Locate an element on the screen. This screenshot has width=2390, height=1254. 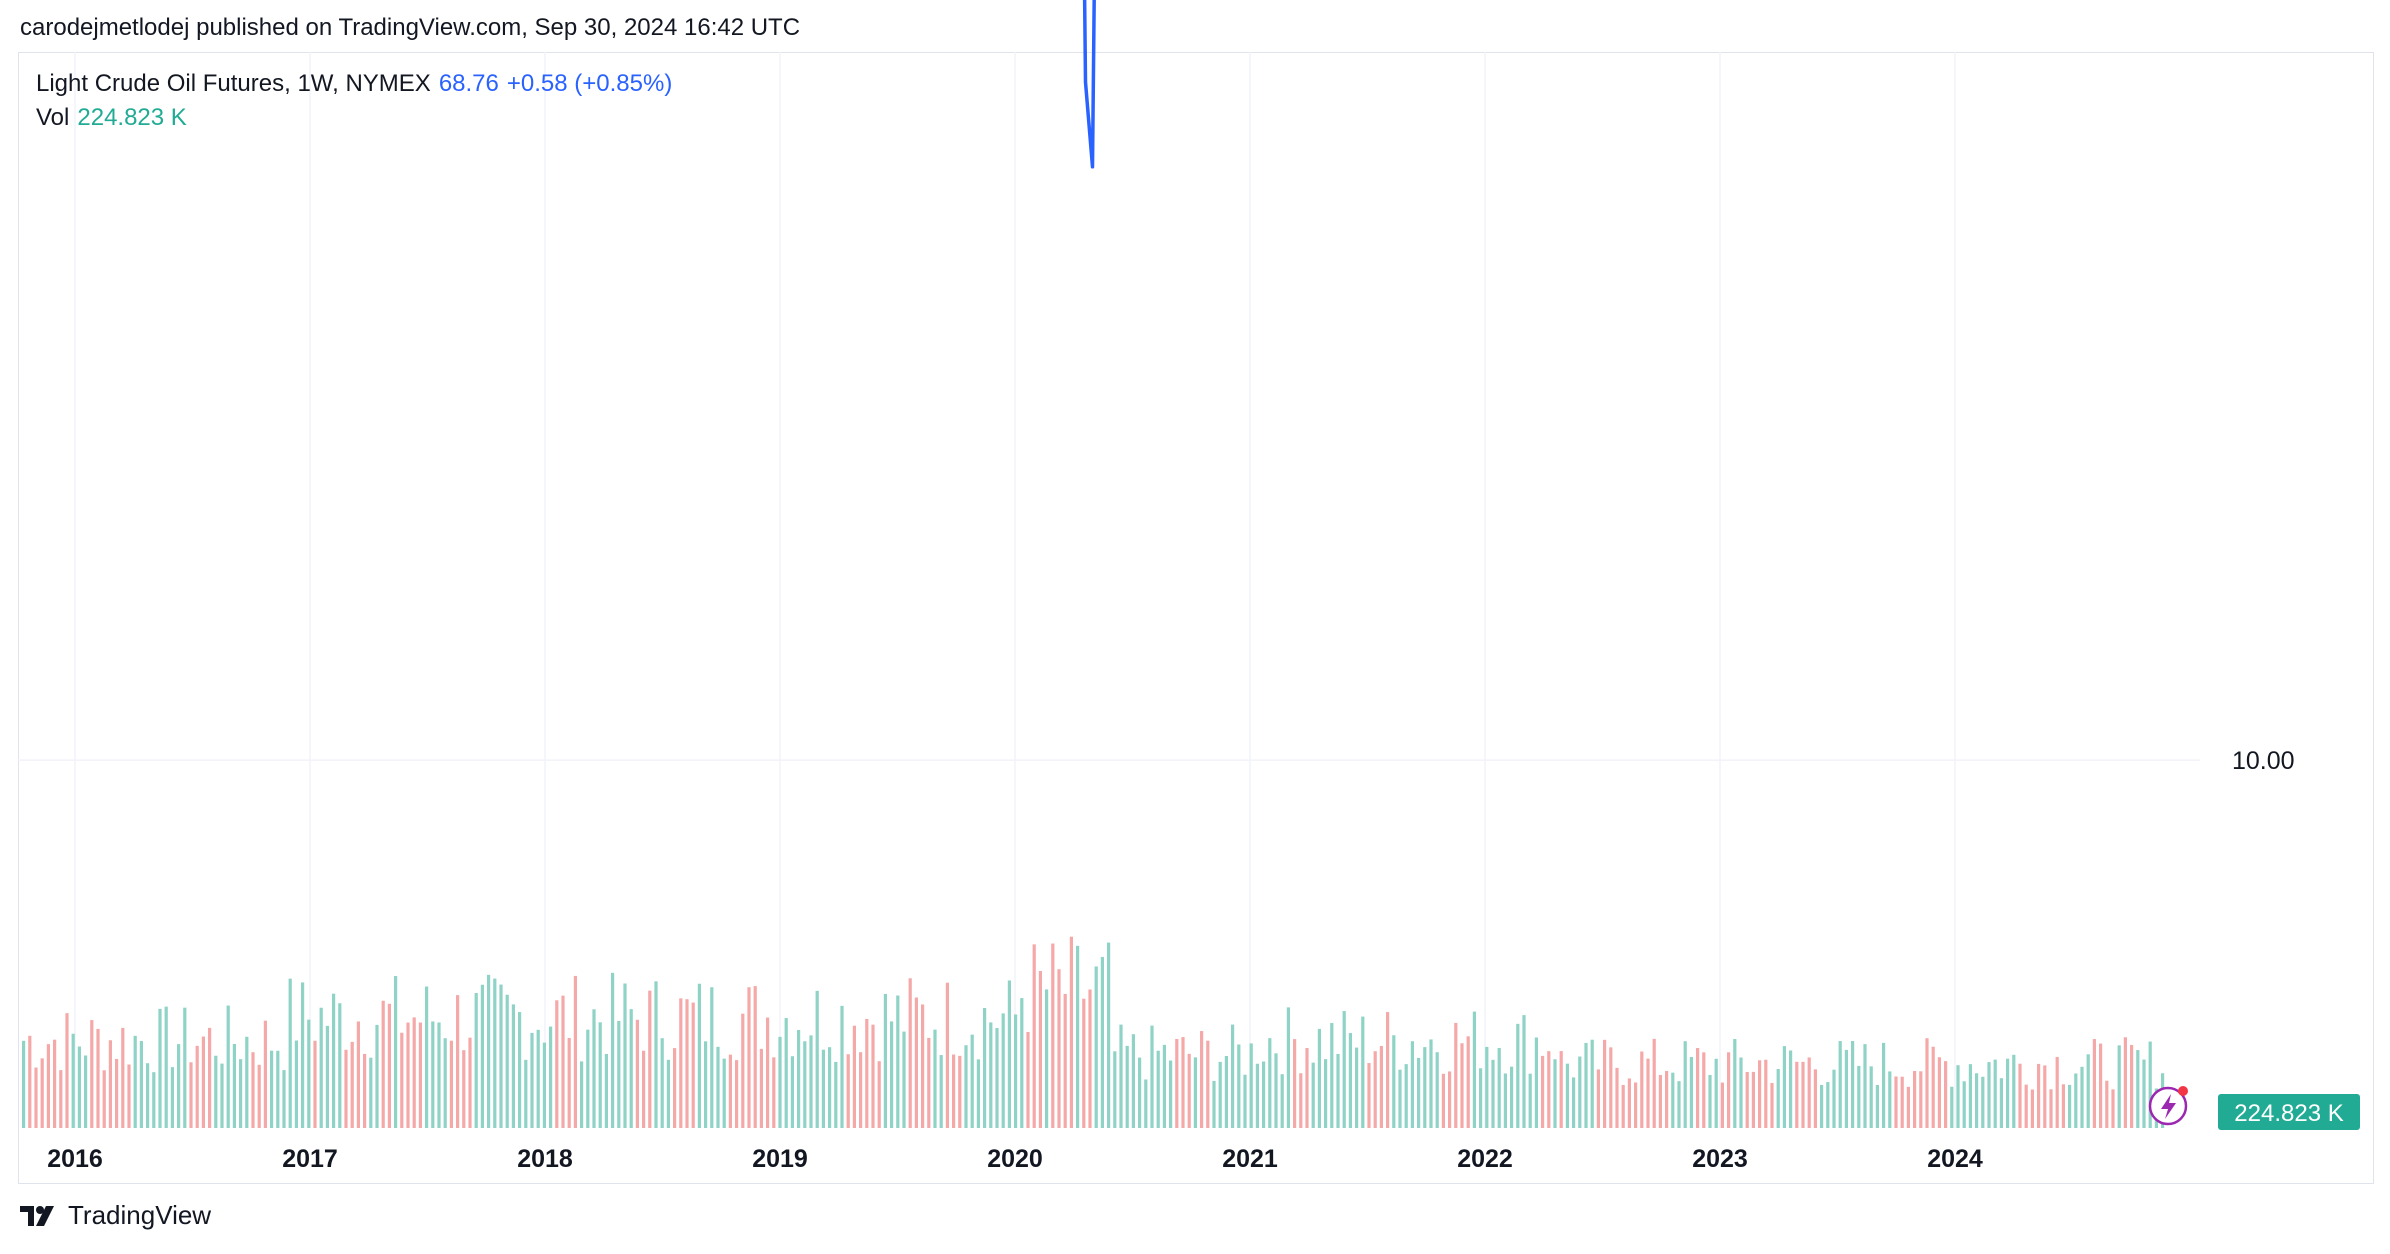
y-tick-label: 10.00 is located at coordinates (2263, 761).